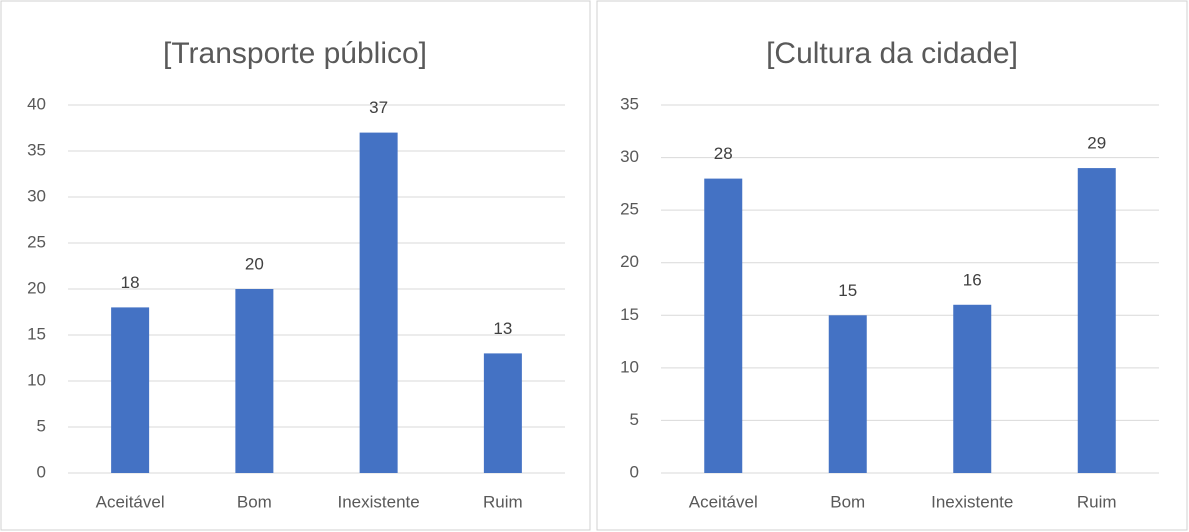  I want to click on data-label: 15, so click(847, 290).